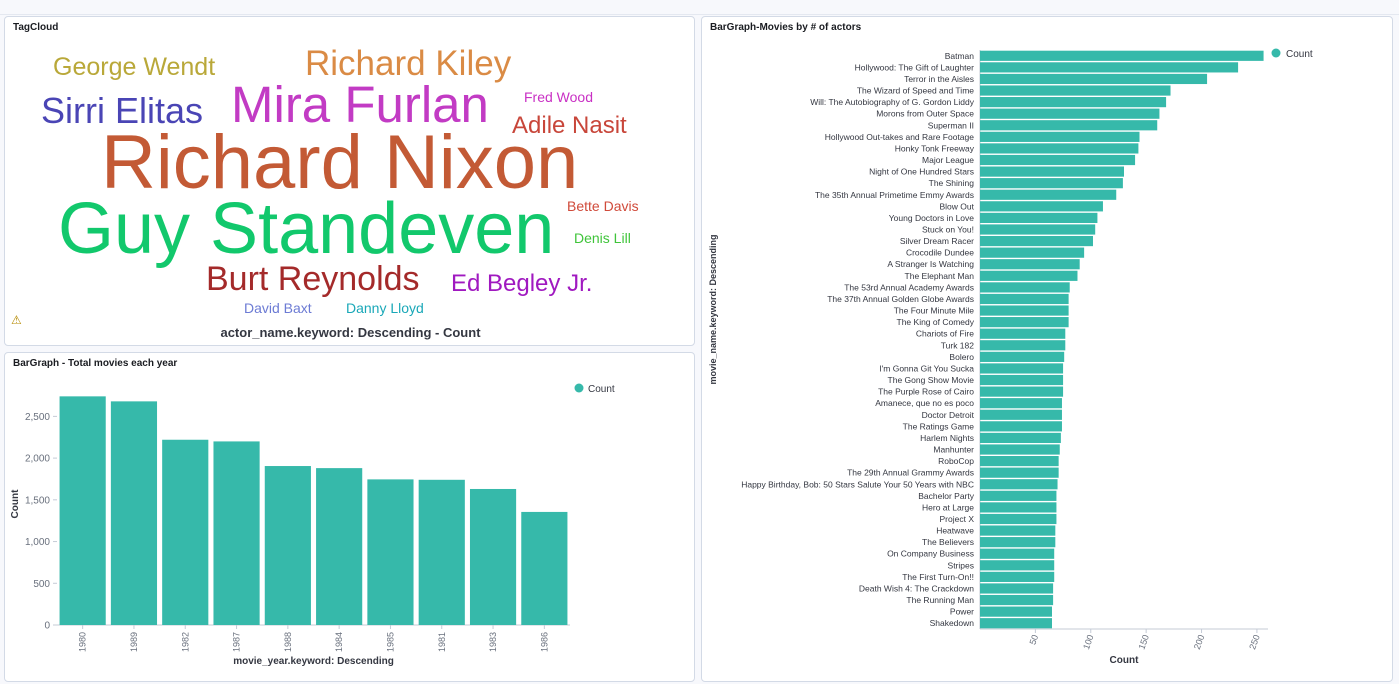  I want to click on x-tick-label: 1986, so click(544, 642).